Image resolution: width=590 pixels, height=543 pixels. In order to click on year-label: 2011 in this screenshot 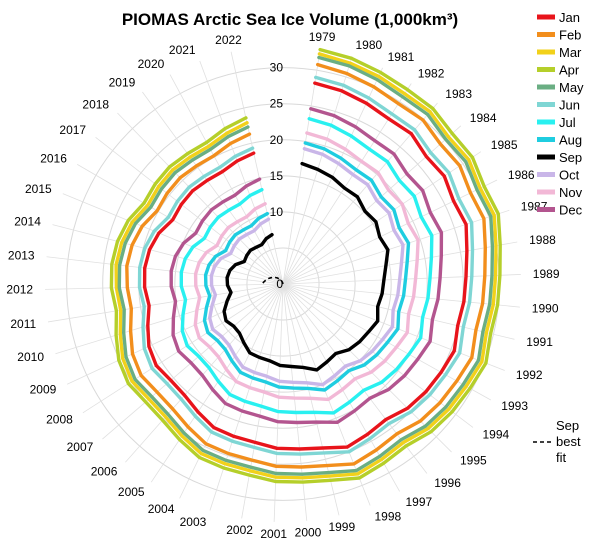, I will do `click(23, 324)`.